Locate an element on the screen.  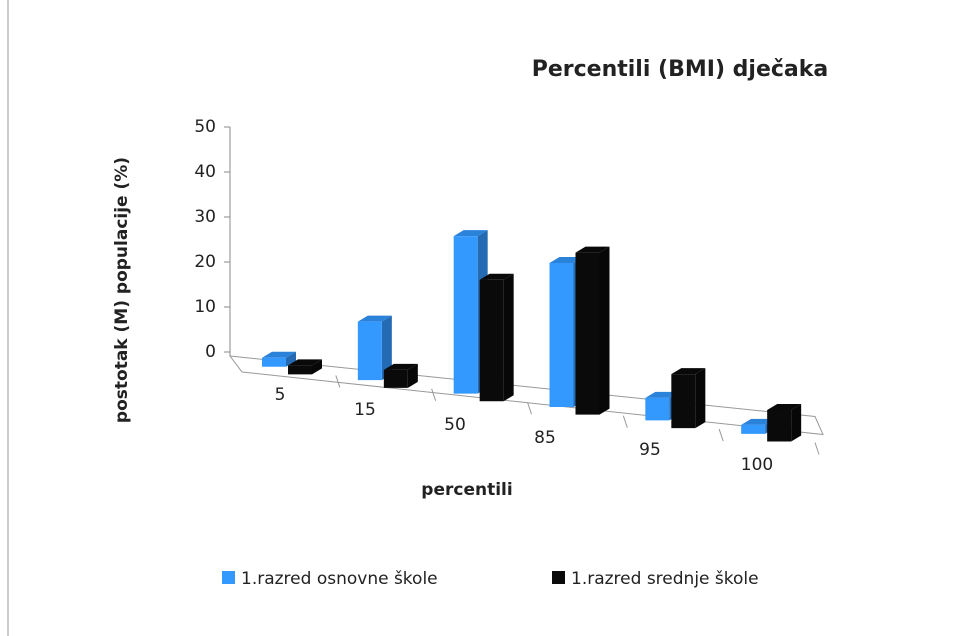
x-tick-label: 15 is located at coordinates (365, 410).